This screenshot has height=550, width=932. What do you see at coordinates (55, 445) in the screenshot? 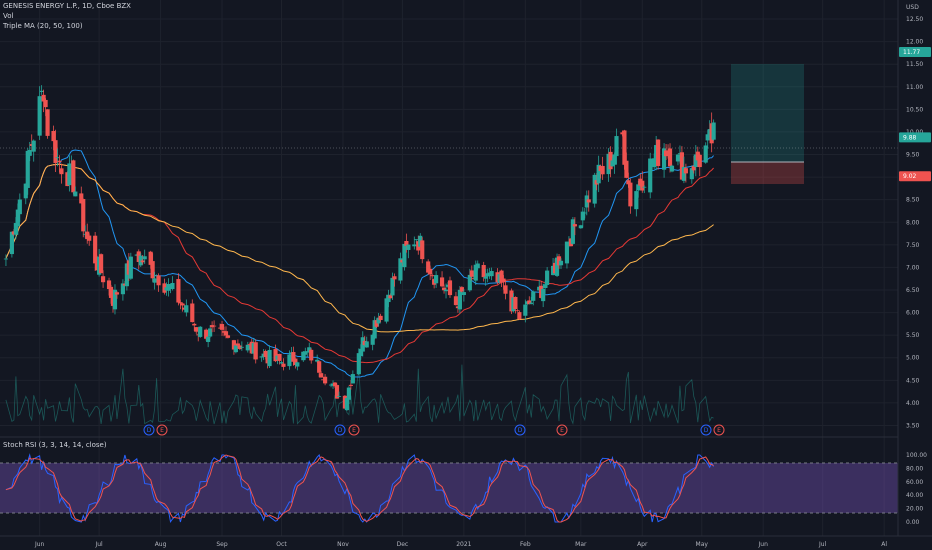
I see `stoch-legend: Stoch RSI (3, 3, 14, 14, close)` at bounding box center [55, 445].